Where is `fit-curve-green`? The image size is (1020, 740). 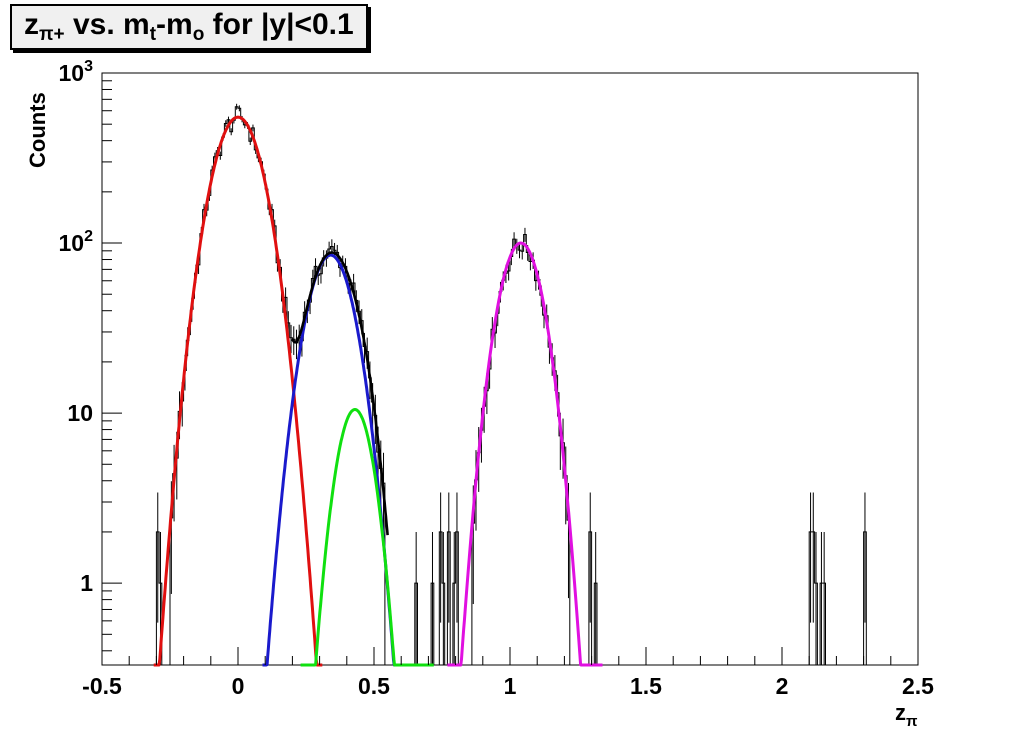 fit-curve-green is located at coordinates (367, 537).